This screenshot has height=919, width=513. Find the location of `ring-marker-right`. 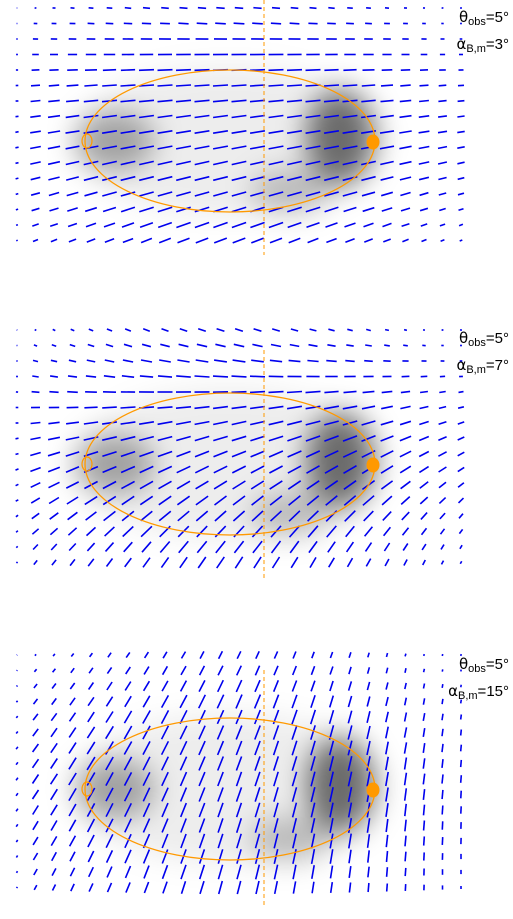

ring-marker-right is located at coordinates (373, 790).